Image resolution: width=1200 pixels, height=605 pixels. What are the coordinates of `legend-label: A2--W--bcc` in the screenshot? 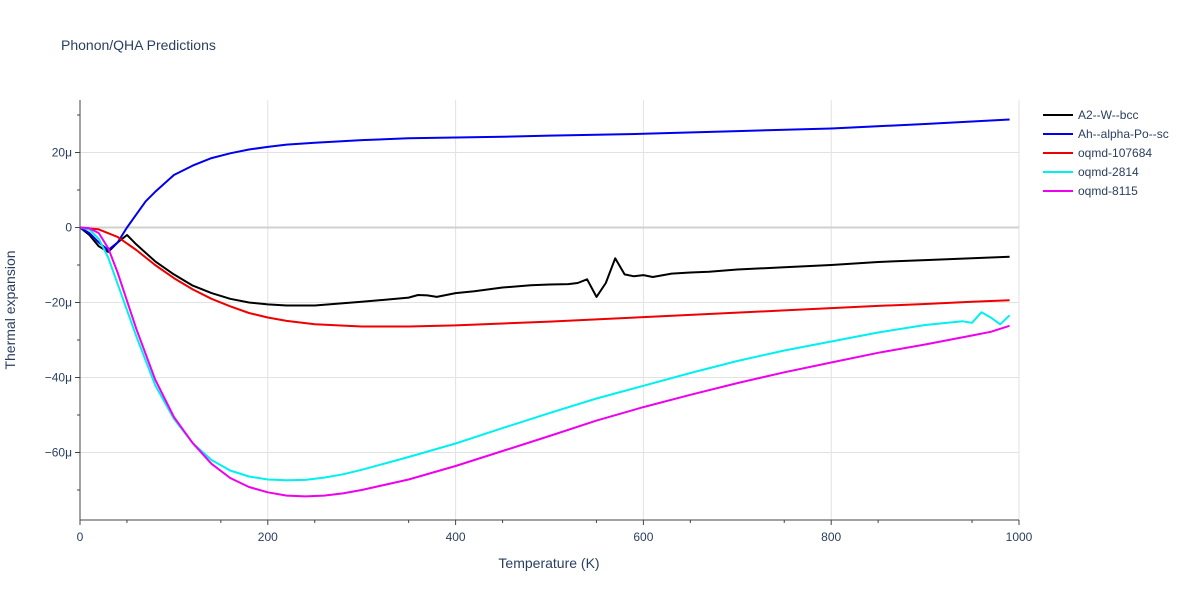 It's located at (1108, 115).